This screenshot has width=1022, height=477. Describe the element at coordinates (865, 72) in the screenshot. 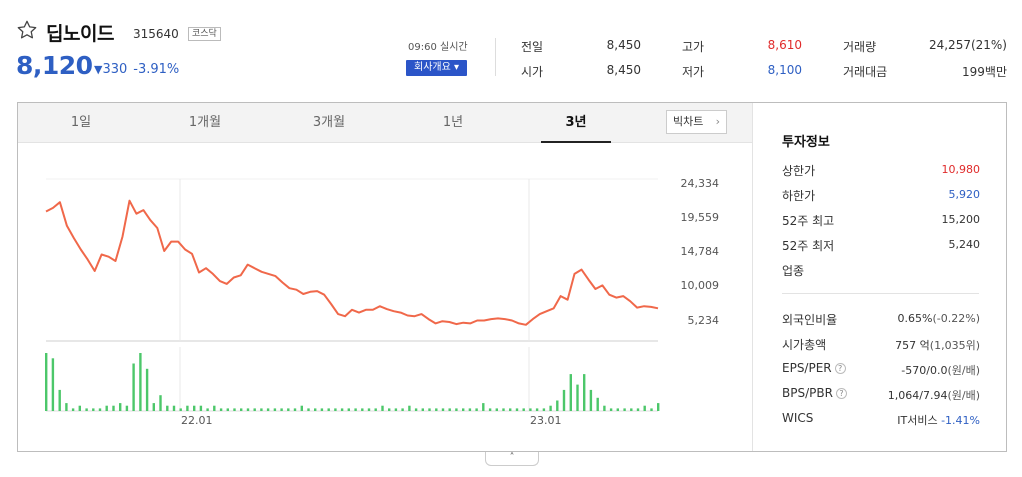

I see `amount-label: 거래대금` at that location.